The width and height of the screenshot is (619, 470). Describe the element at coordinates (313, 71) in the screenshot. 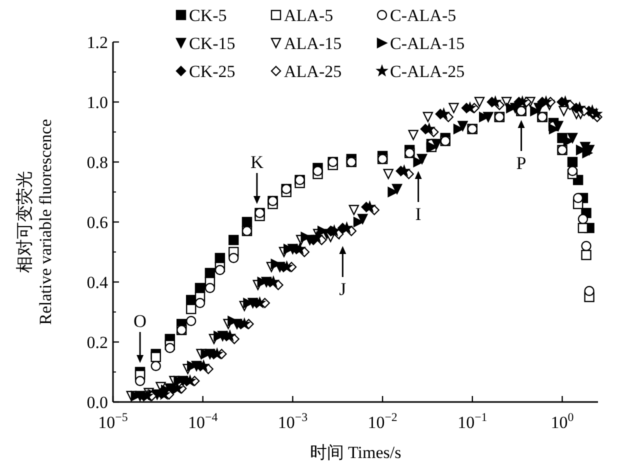

I see `legend-label: ALA-25` at that location.